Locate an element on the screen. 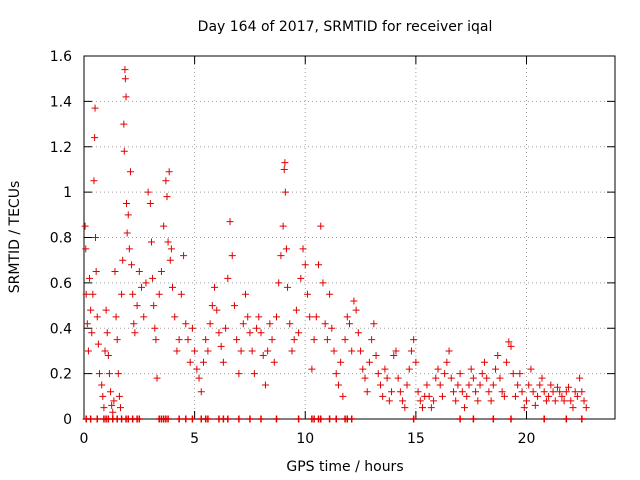  x-tick-label: 10 is located at coordinates (305, 439).